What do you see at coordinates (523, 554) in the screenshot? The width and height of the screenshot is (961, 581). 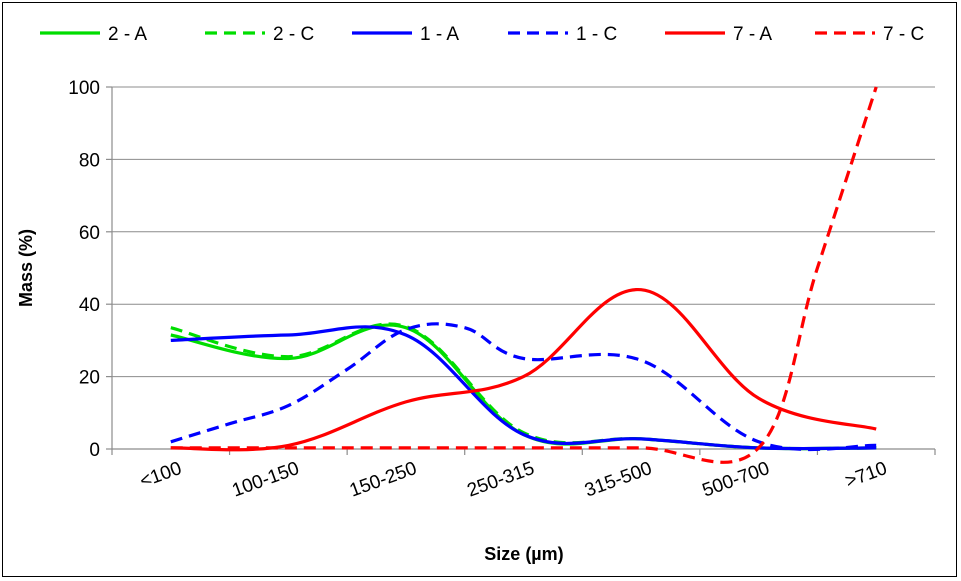 I see `x-axis-title: Size (µm)` at bounding box center [523, 554].